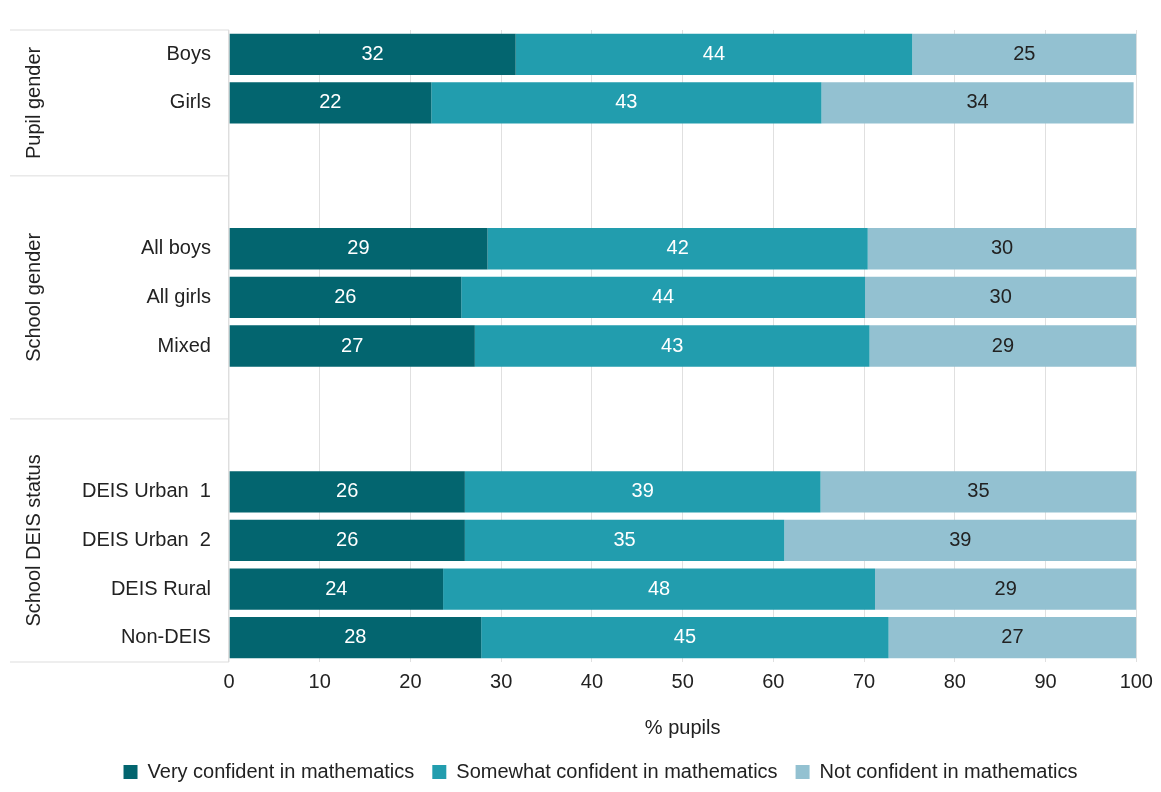  What do you see at coordinates (146, 538) in the screenshot?
I see `y-tick-label: DEIS Urban 2` at bounding box center [146, 538].